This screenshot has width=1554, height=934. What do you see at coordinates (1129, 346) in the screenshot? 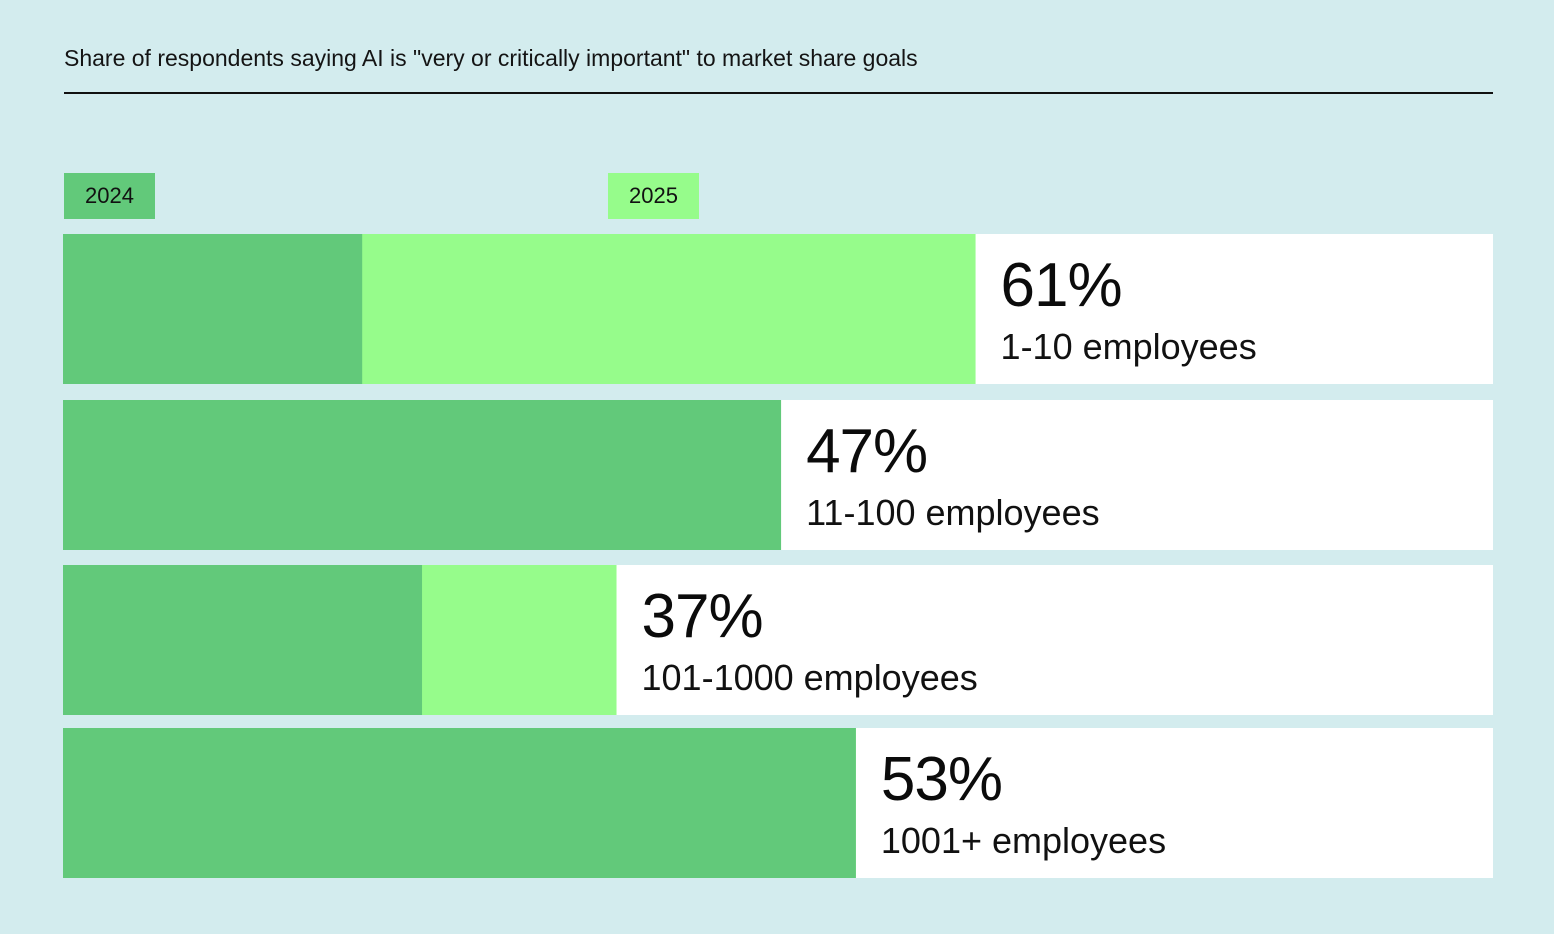
I see `category-label-1: 1-10 employees` at bounding box center [1129, 346].